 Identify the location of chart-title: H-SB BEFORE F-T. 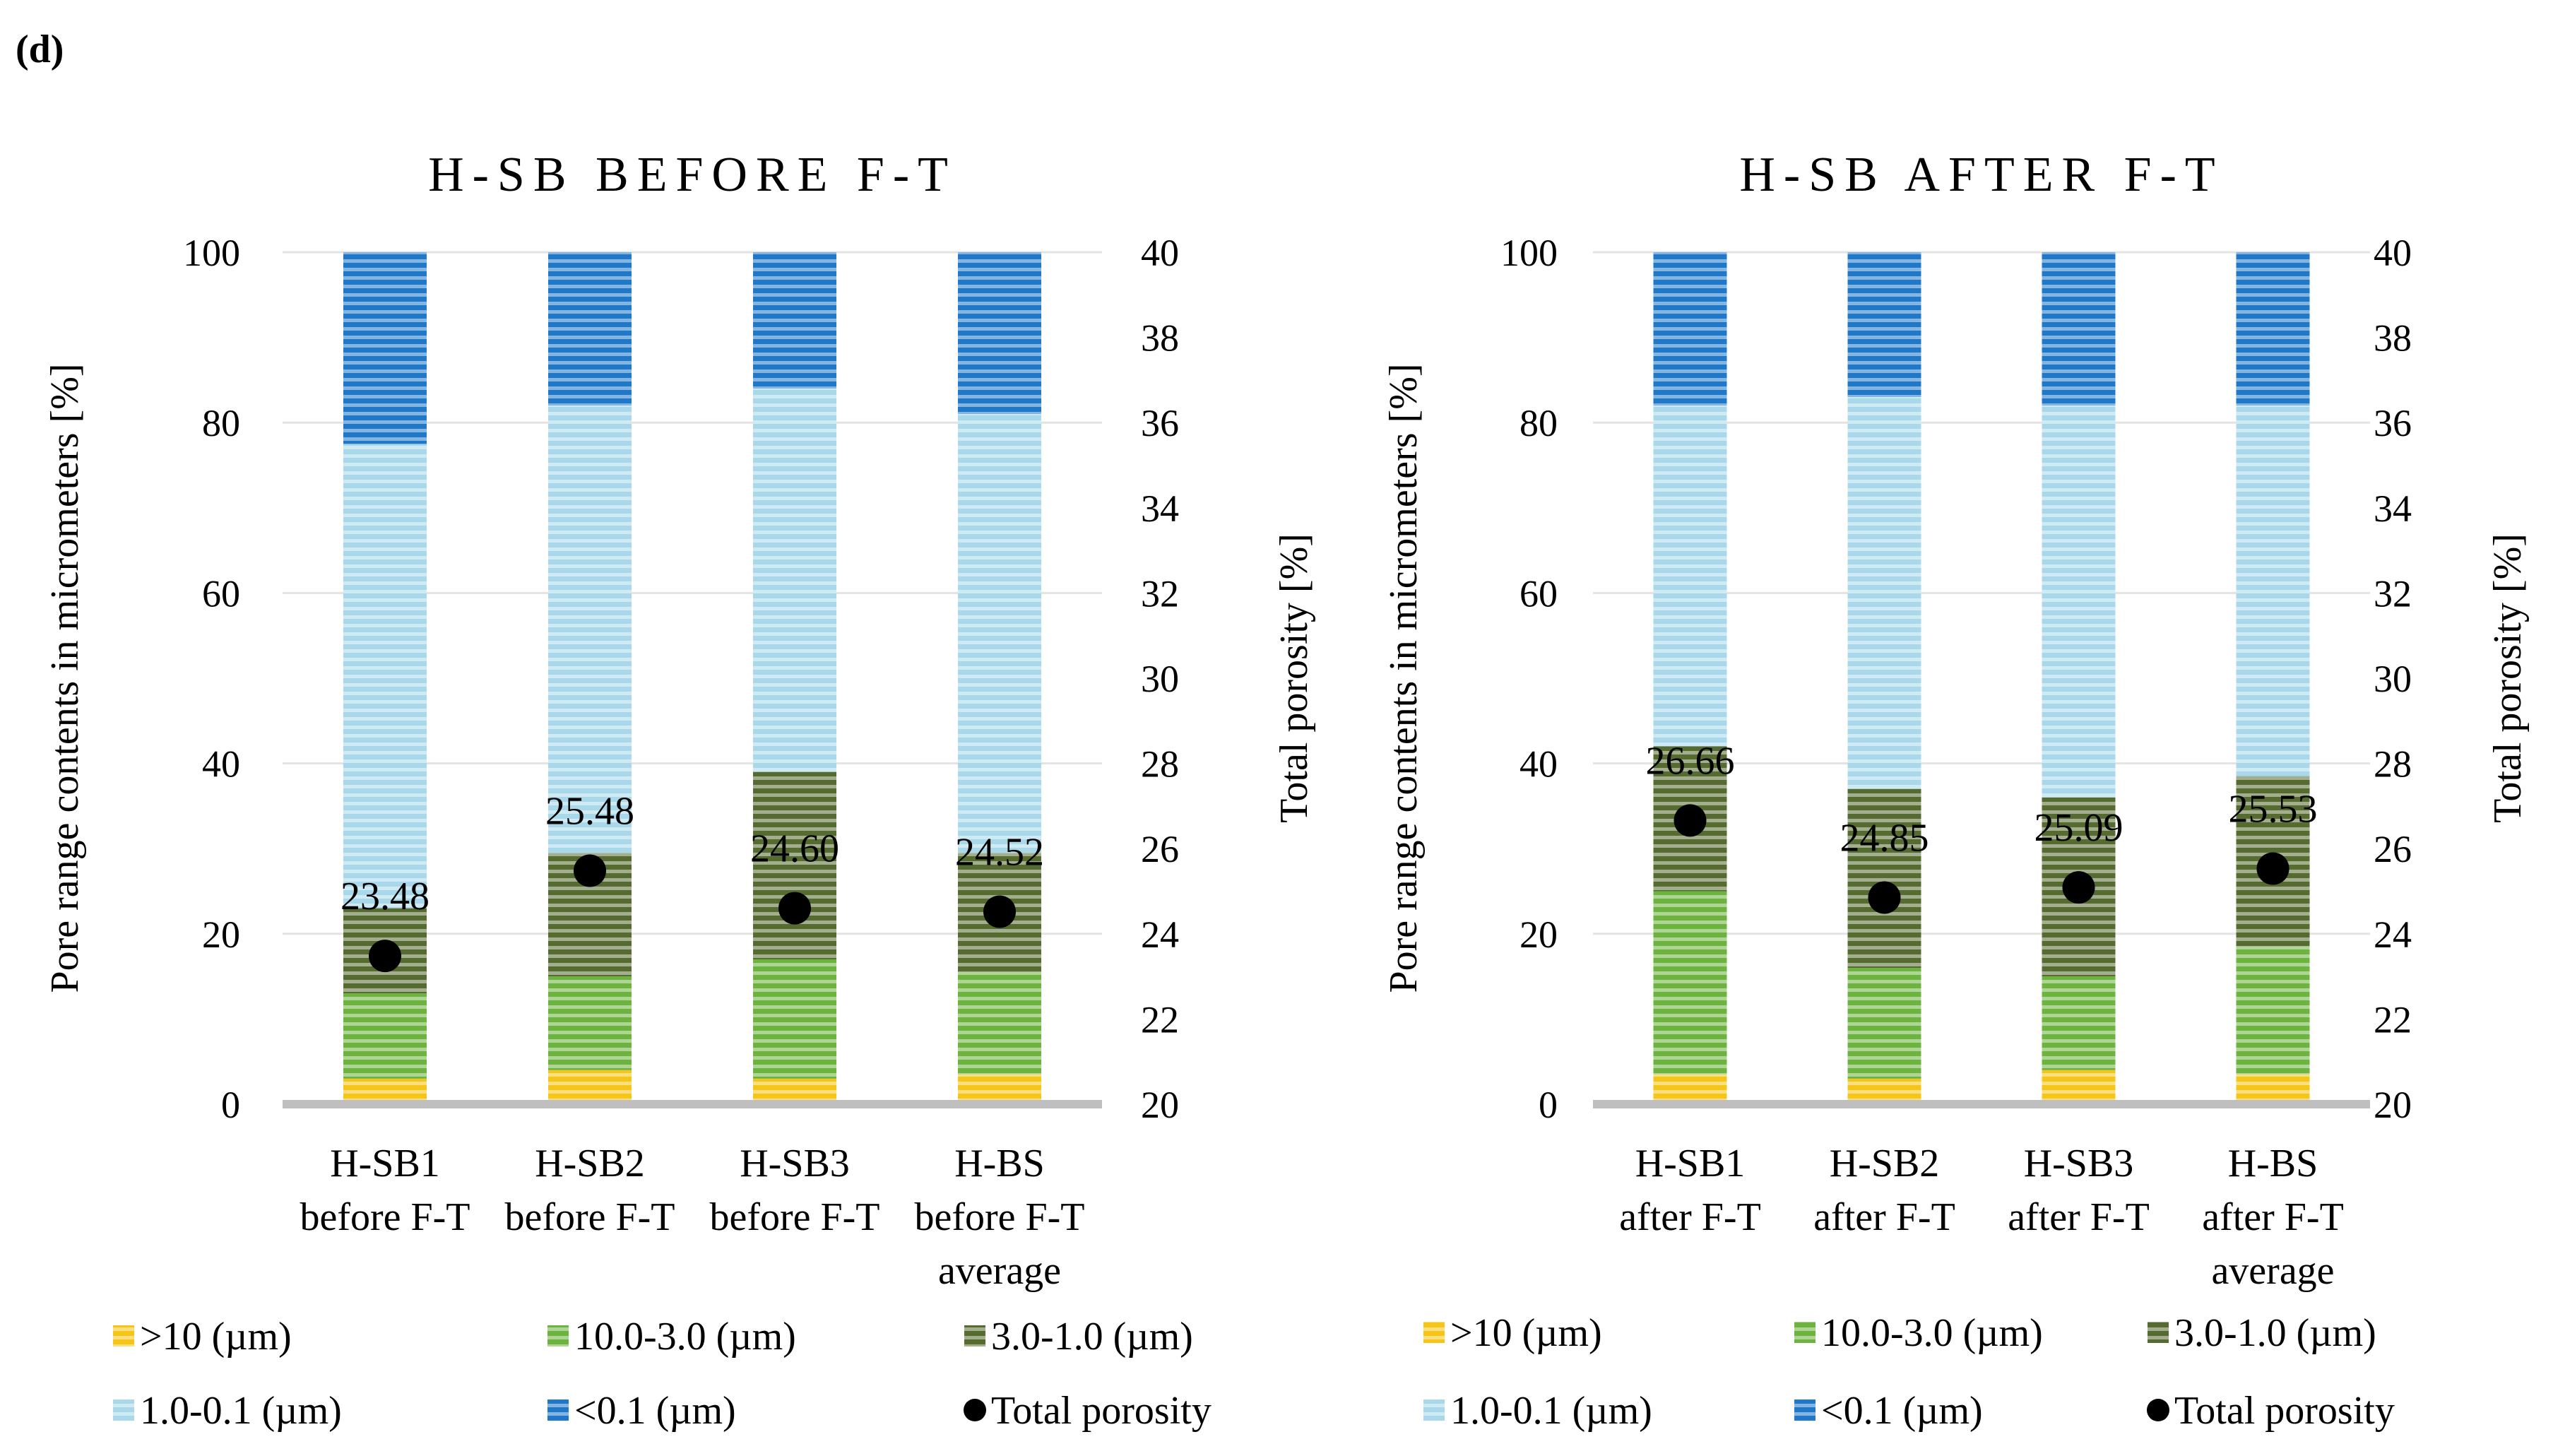
(692, 175).